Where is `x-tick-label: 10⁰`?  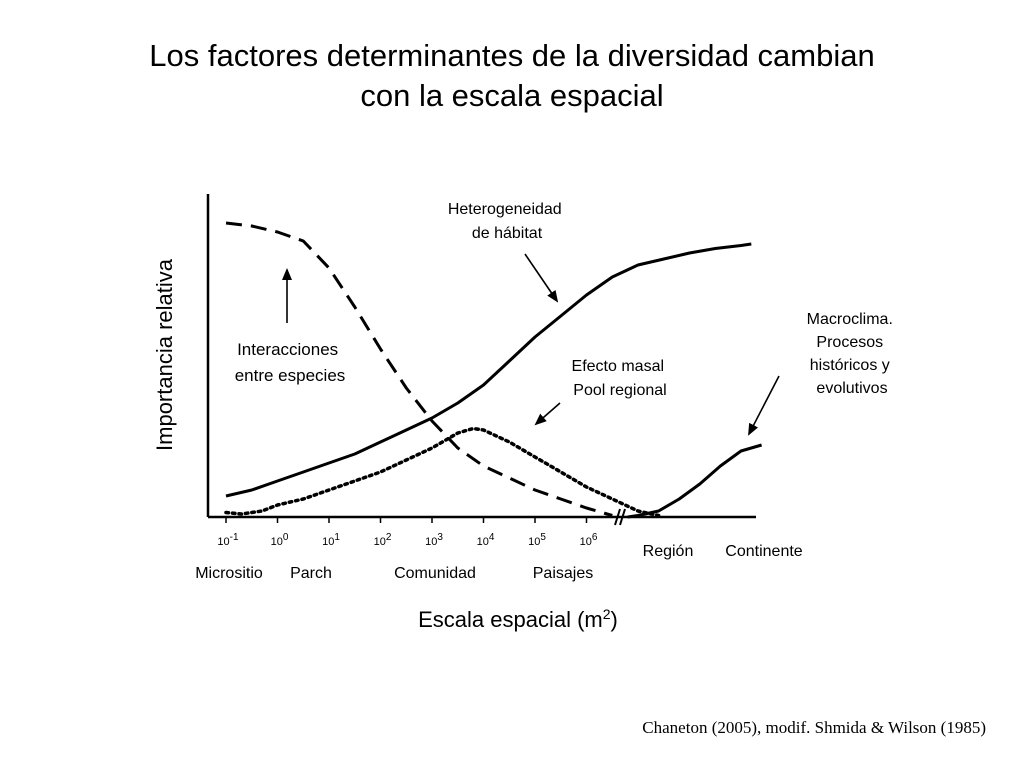 x-tick-label: 10⁰ is located at coordinates (280, 540).